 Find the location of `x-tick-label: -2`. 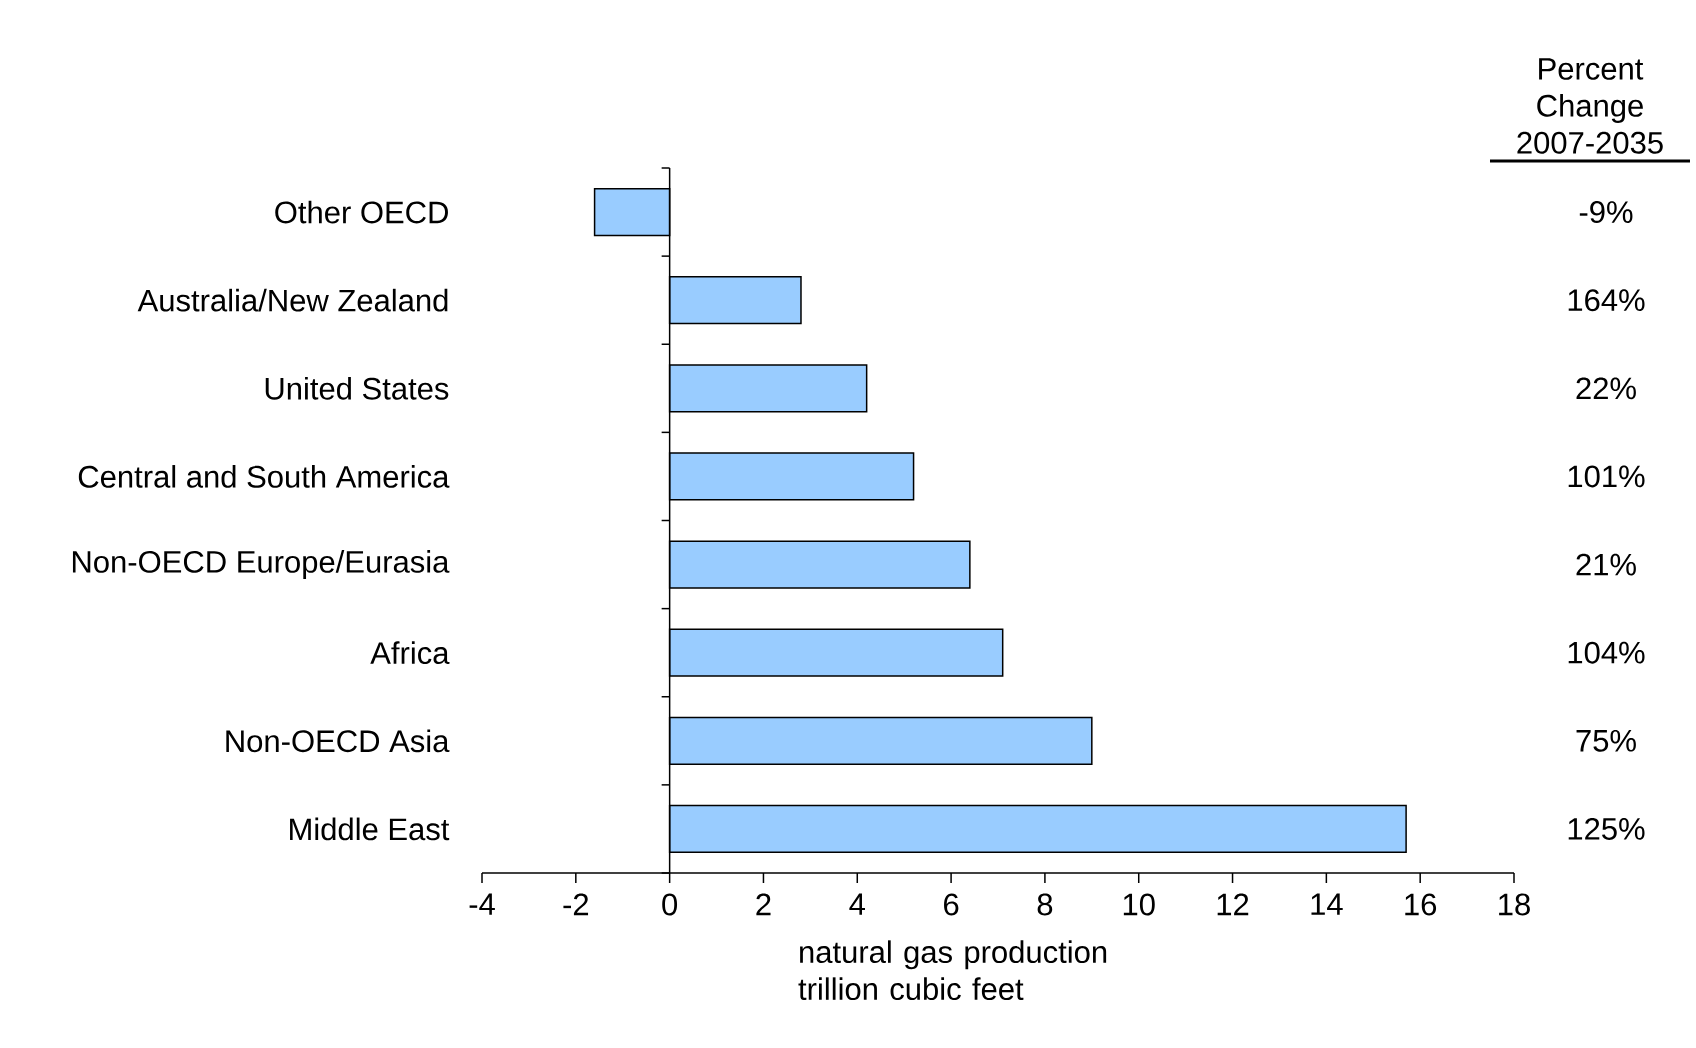

x-tick-label: -2 is located at coordinates (576, 904).